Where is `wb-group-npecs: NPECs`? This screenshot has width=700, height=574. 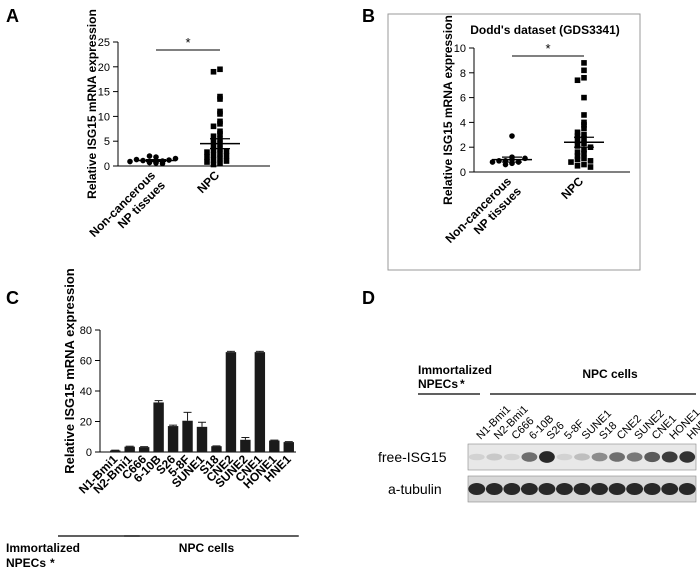
wb-group-npecs: NPECs is located at coordinates (438, 384).